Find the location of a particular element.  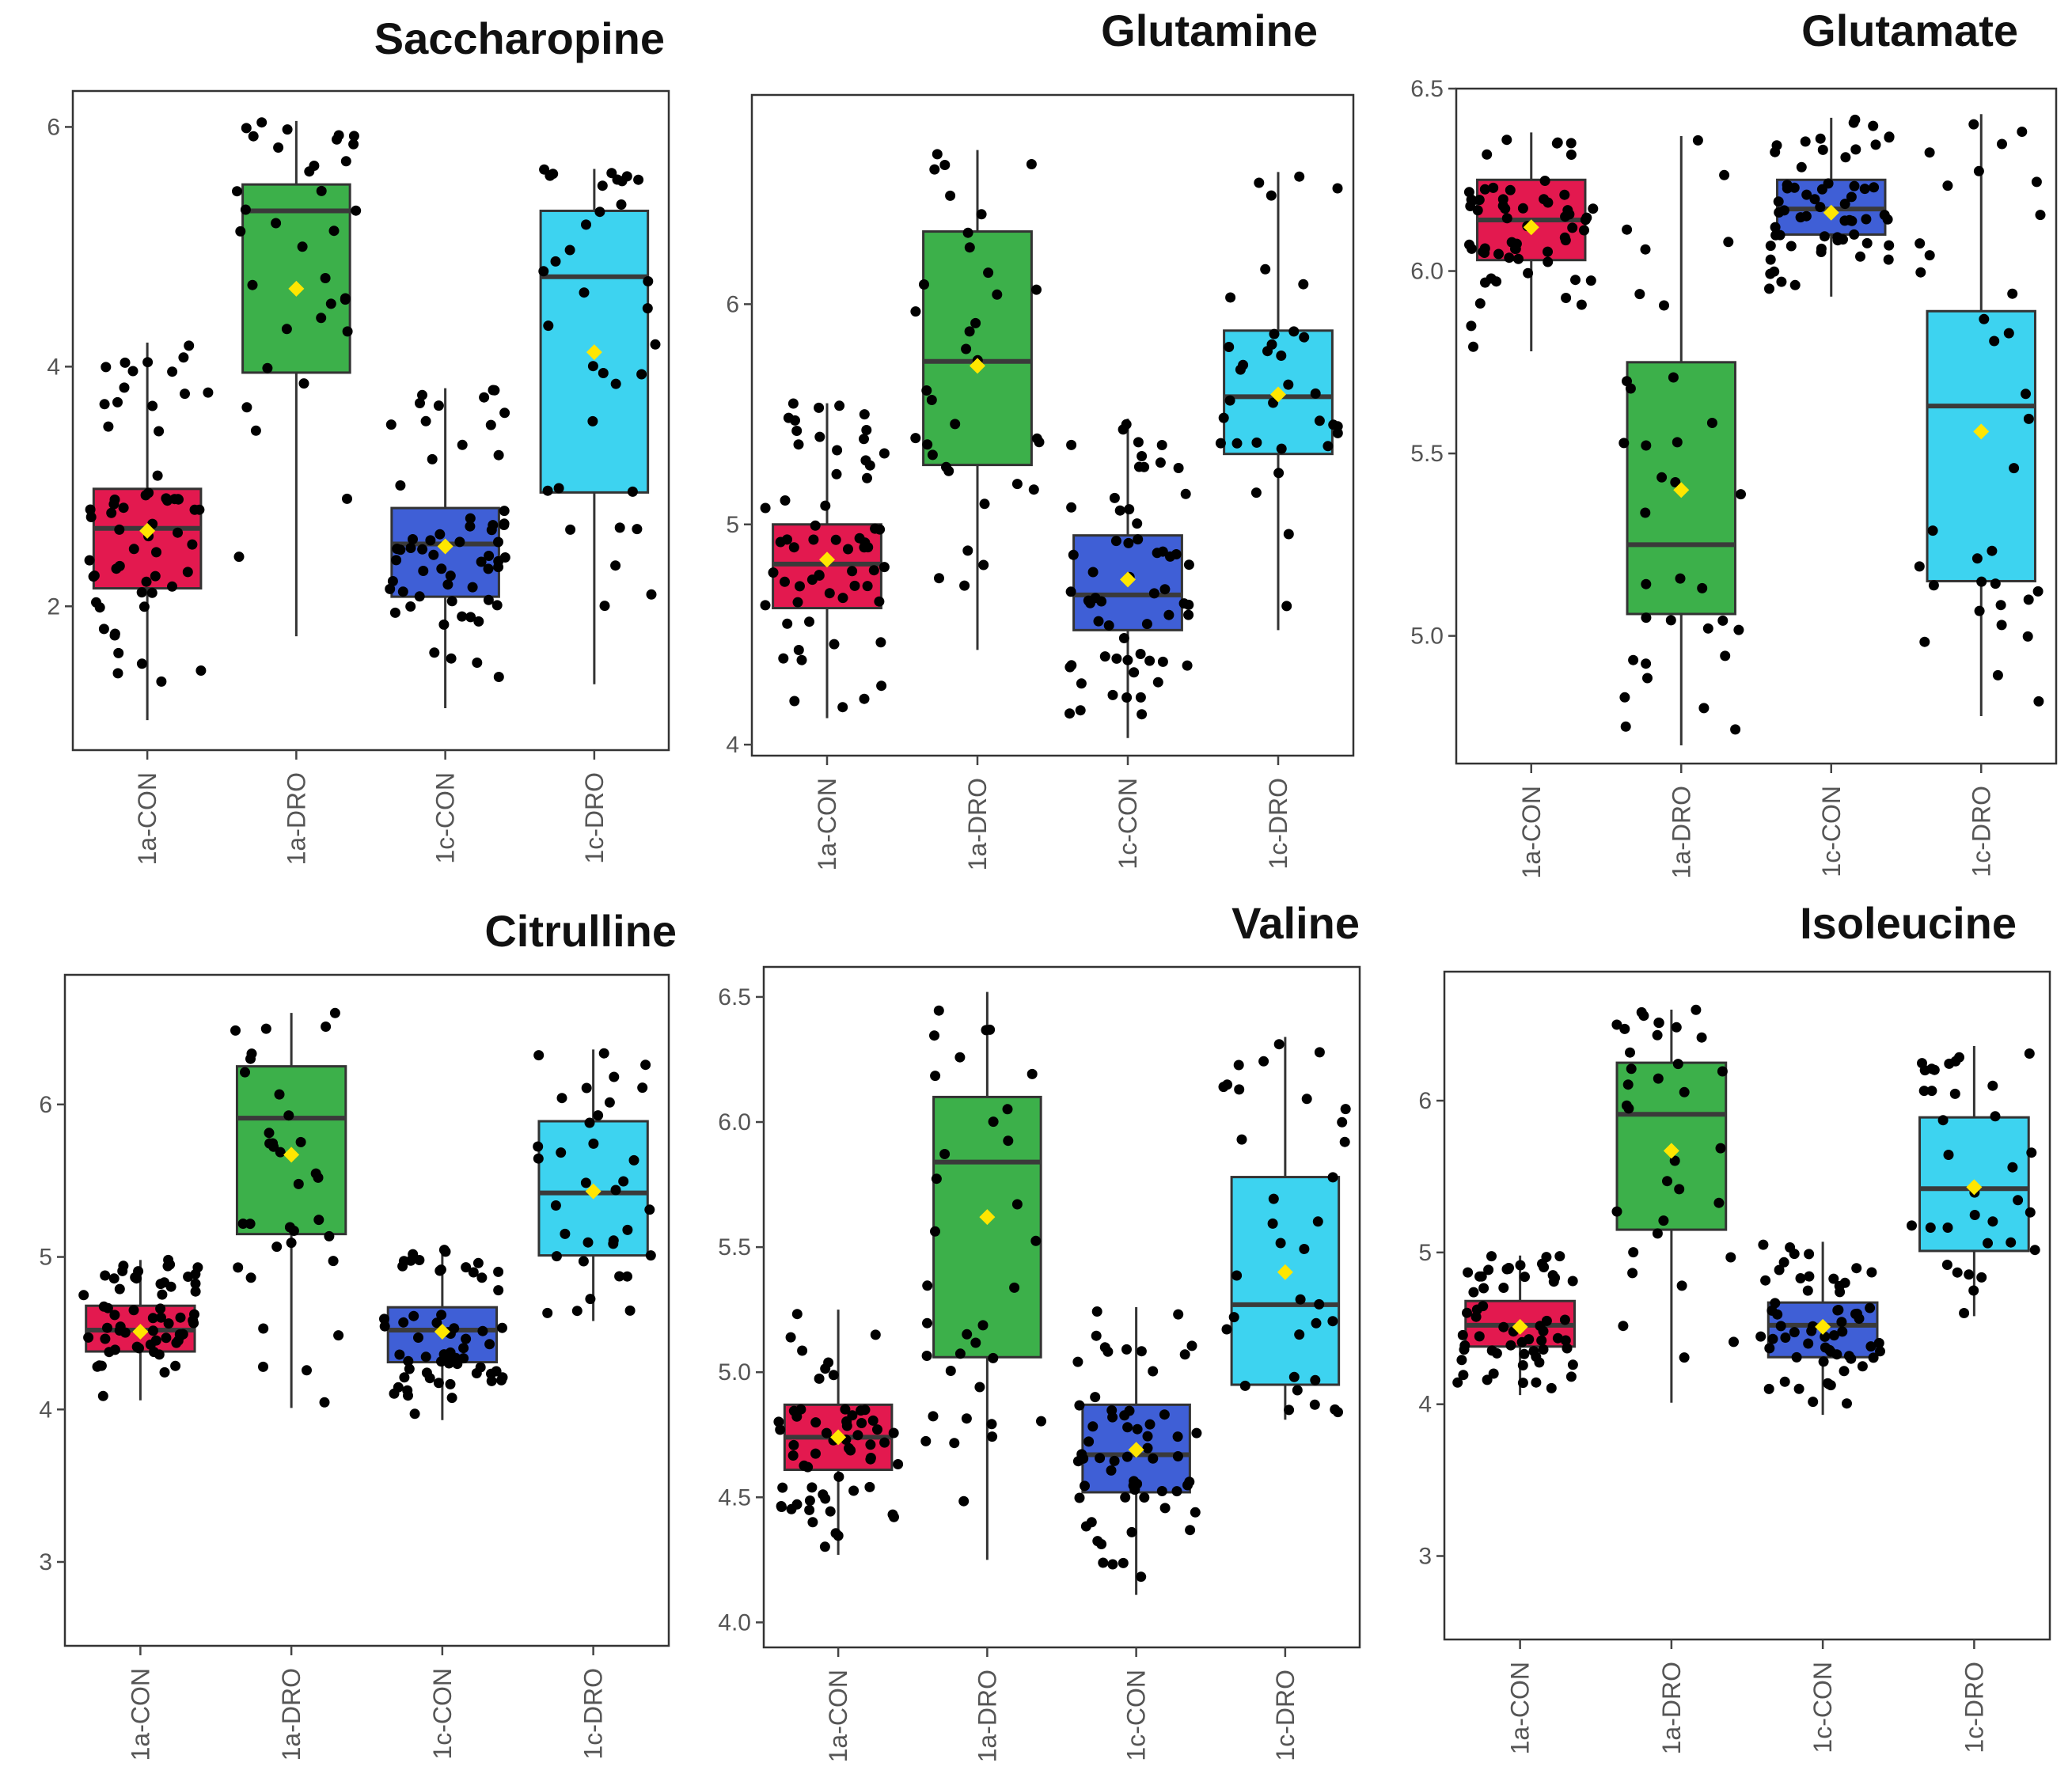

x-tick-label: 1c-CON is located at coordinates (1832, 832).